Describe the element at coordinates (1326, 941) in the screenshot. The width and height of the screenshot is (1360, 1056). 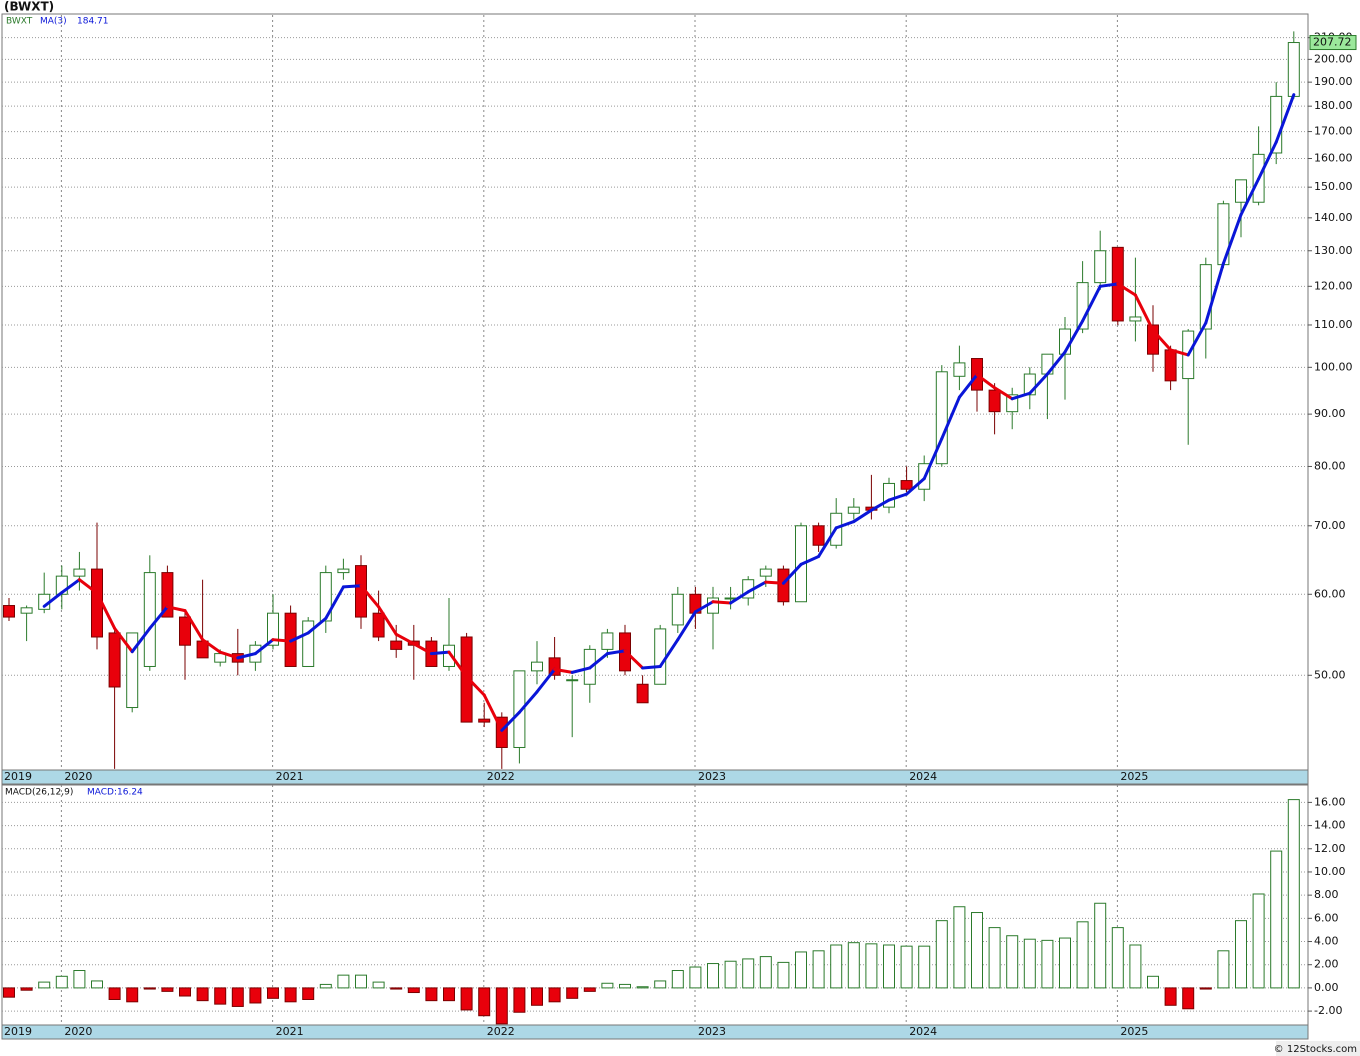
I see `y-tick-label: 4.00` at that location.